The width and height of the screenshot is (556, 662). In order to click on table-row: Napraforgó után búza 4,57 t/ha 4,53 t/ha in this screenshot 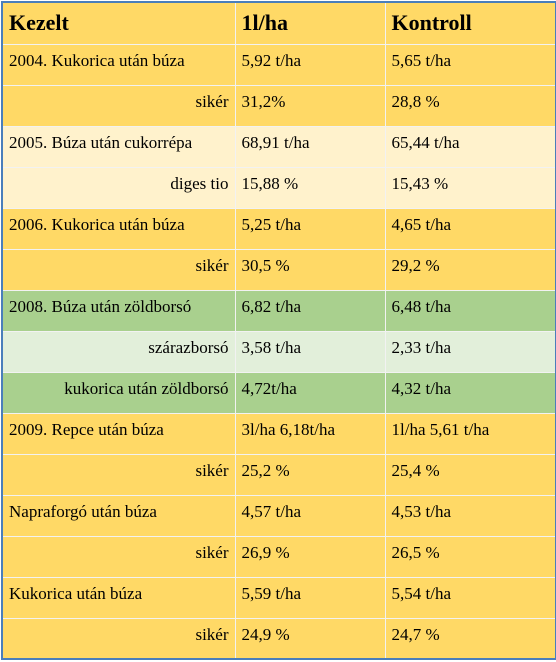, I will do `click(278, 515)`.